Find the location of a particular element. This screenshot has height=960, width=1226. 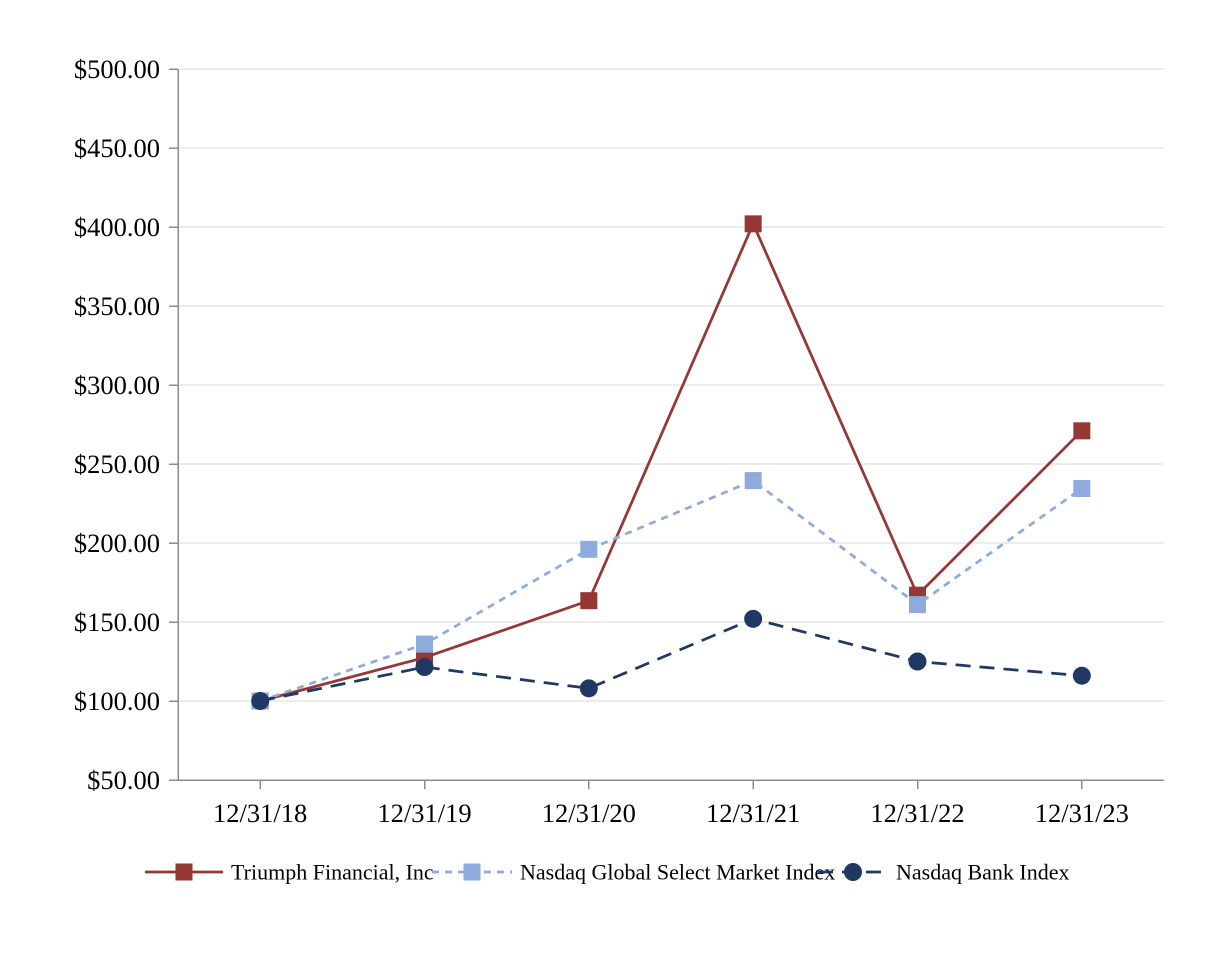

x-tick-label: 12/31/23 is located at coordinates (1082, 813).